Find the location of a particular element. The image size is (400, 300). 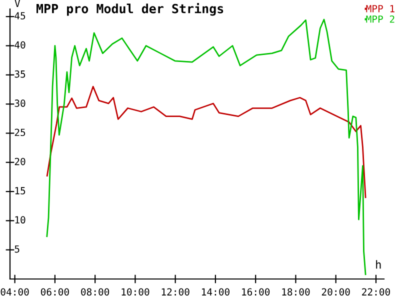

x-tick-label: 18:00 is located at coordinates (296, 292).